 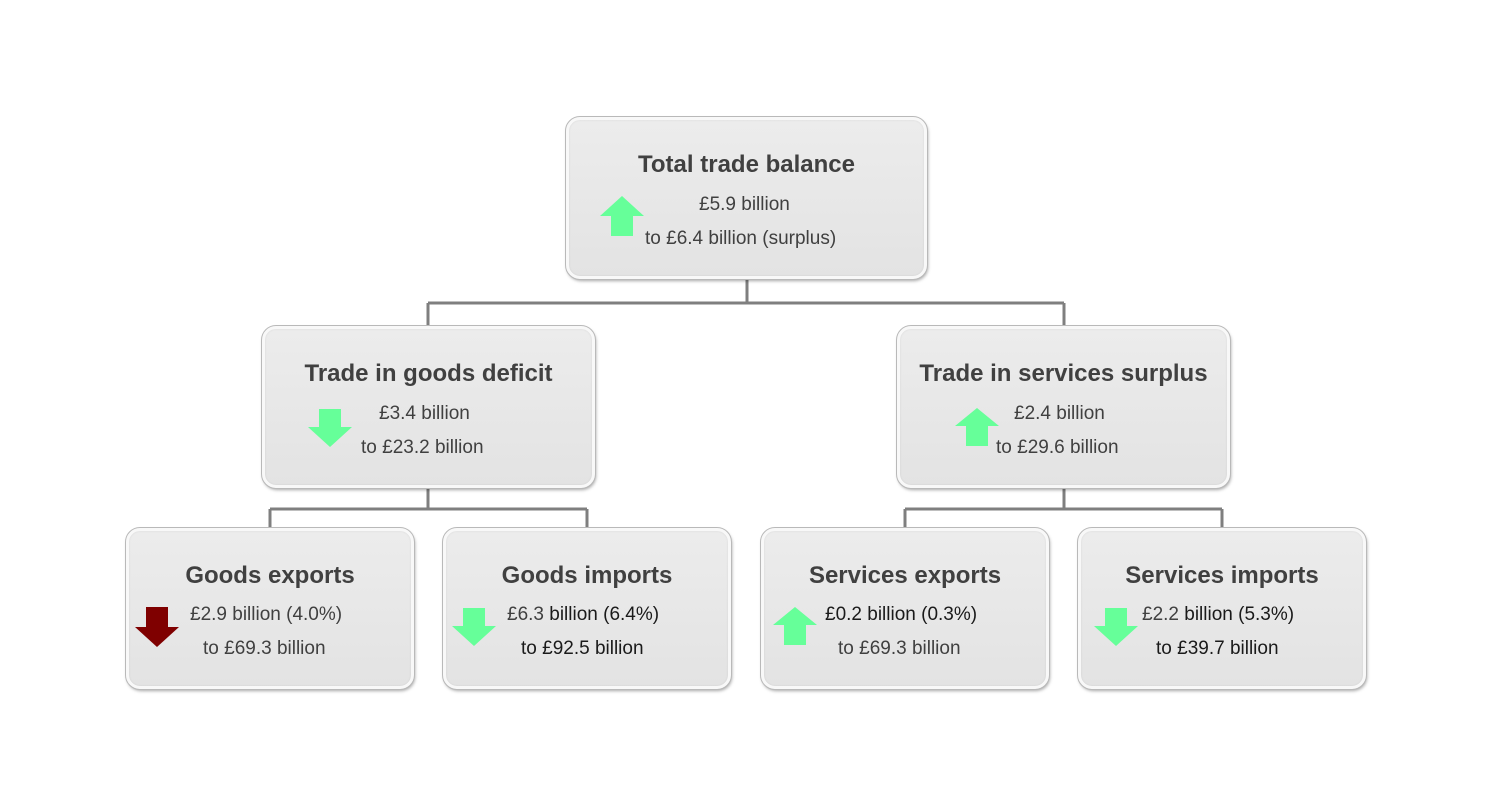 I want to click on services-imports-change-rest: billion (5.3%), so click(x=1236, y=614).